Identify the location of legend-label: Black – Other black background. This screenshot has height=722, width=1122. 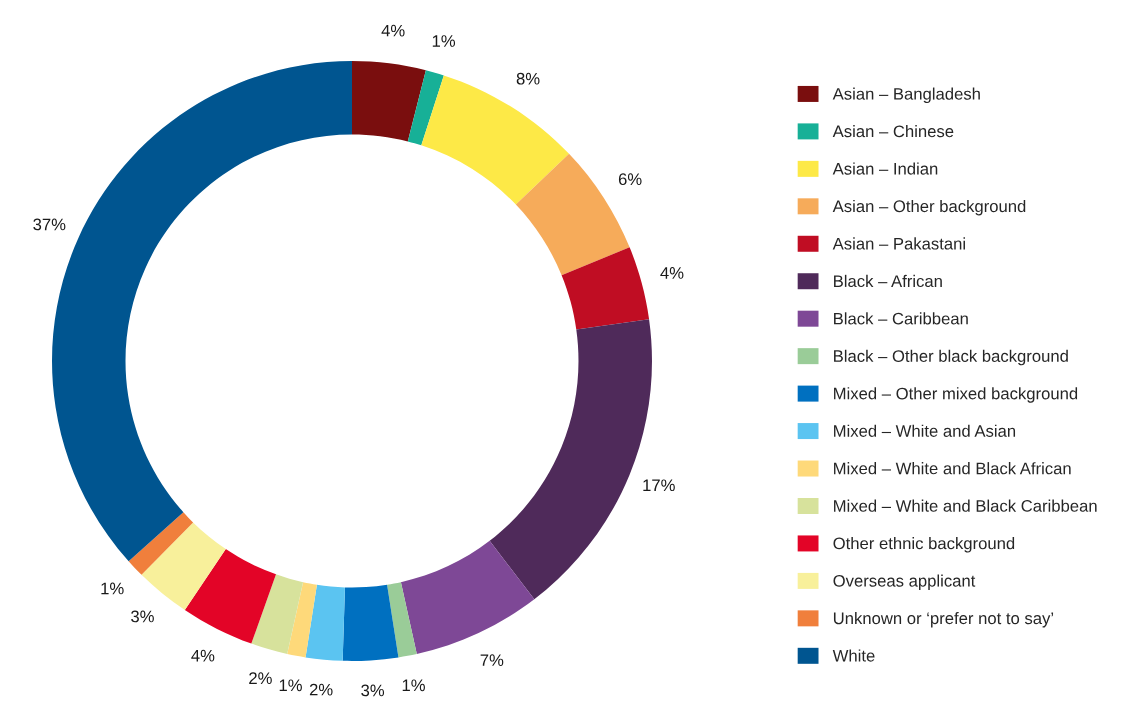
(951, 357).